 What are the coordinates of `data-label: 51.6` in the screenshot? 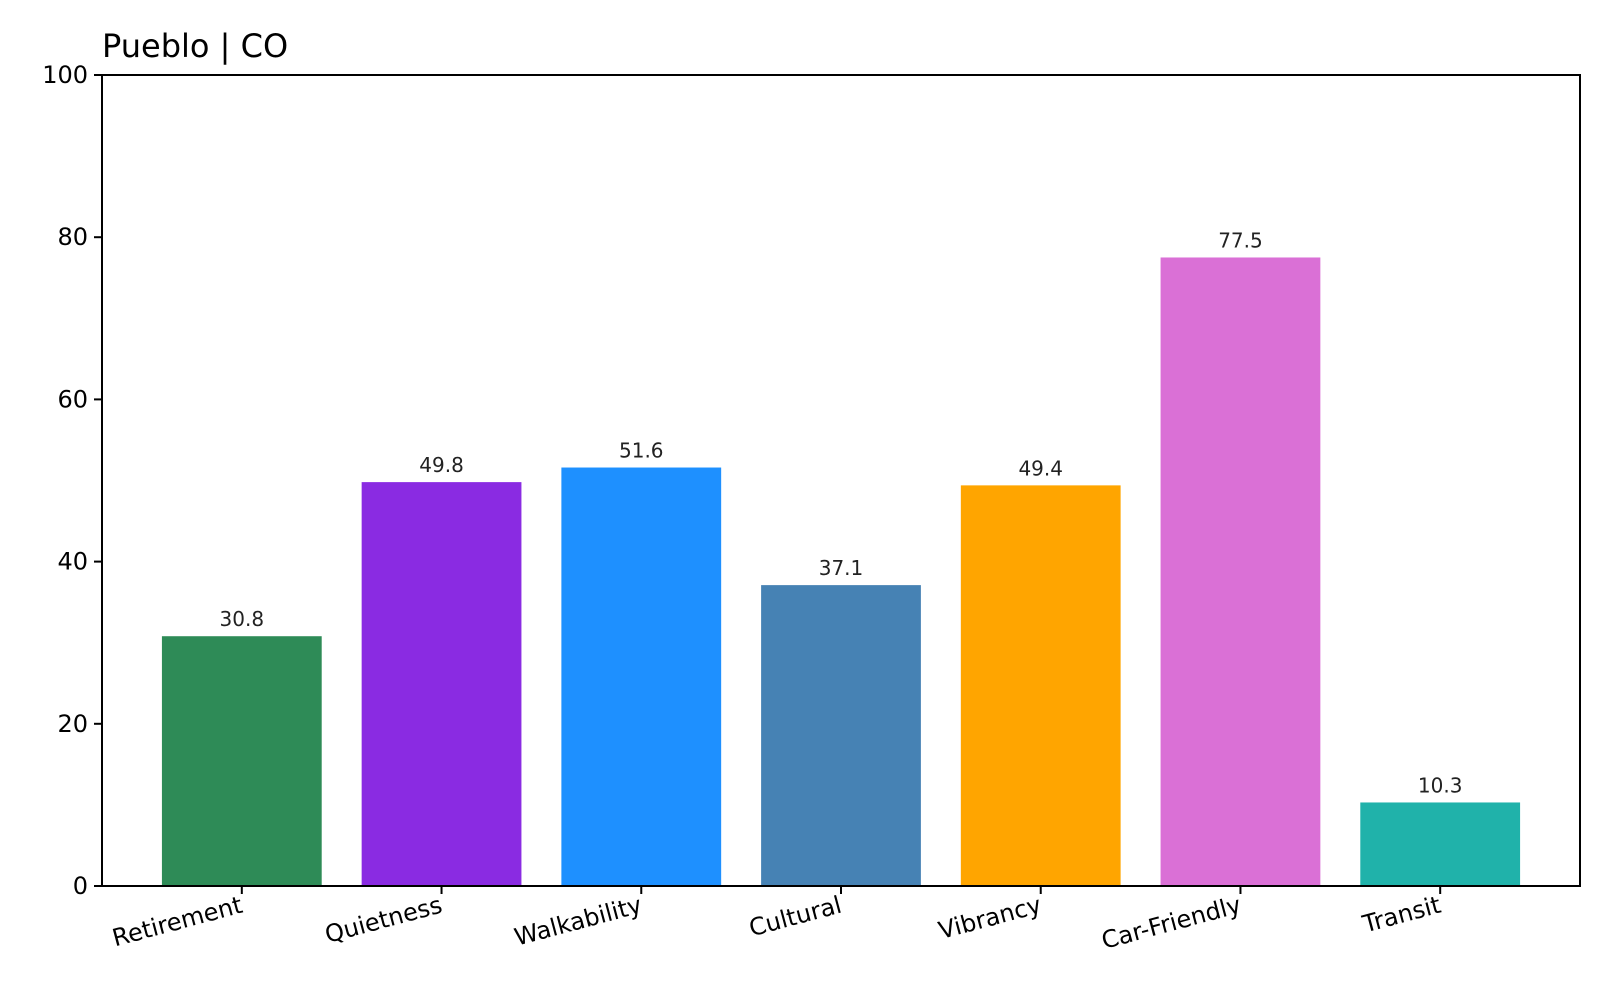 It's located at (641, 451).